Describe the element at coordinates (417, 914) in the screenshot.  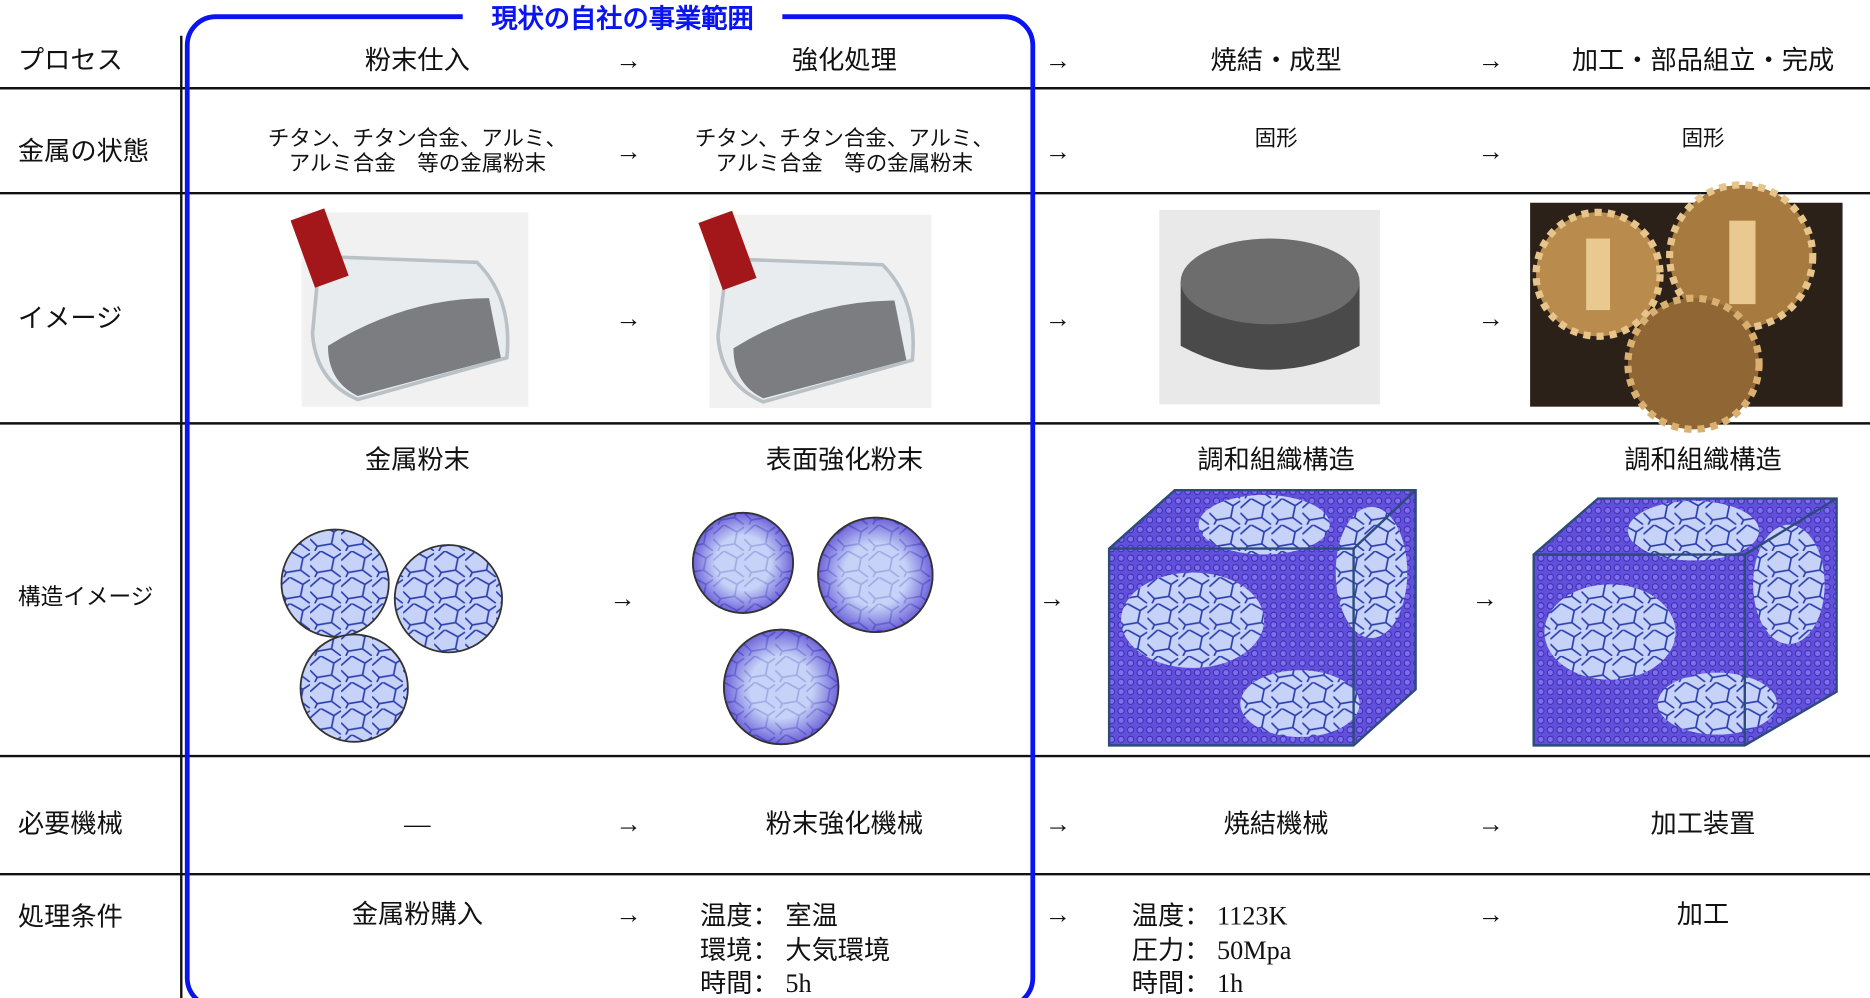
I see `cell-text: 金属粉購入` at that location.